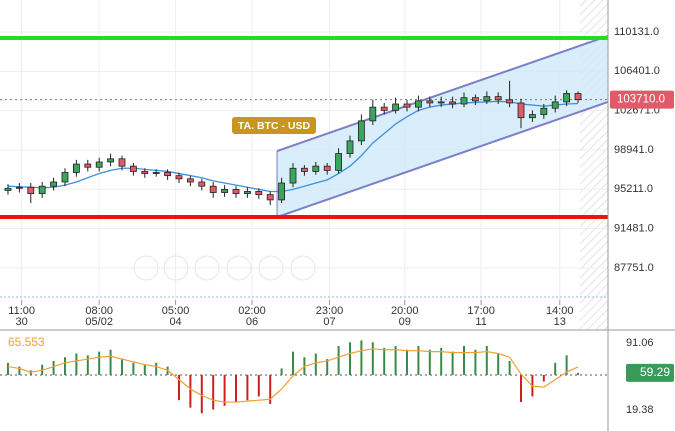  What do you see at coordinates (481, 311) in the screenshot?
I see `x-tick-label: 17:00` at bounding box center [481, 311].